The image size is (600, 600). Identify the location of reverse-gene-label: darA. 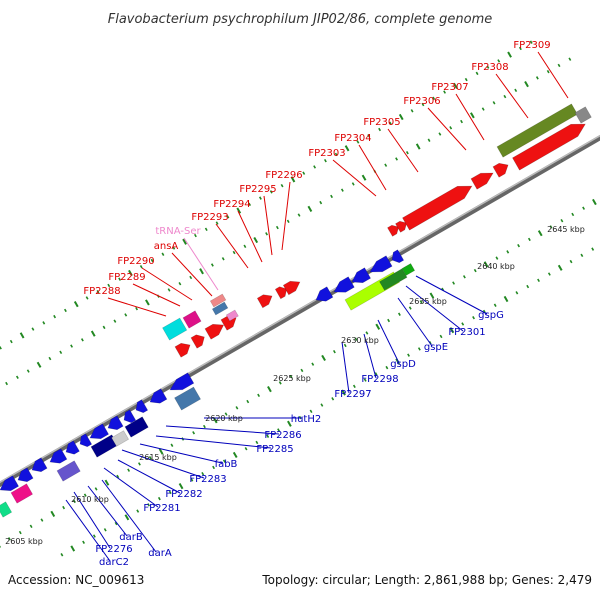
(160, 553).